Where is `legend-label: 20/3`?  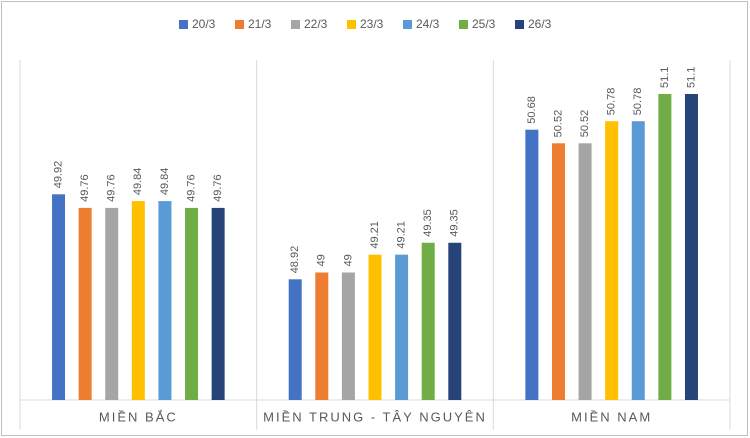
legend-label: 20/3 is located at coordinates (204, 24).